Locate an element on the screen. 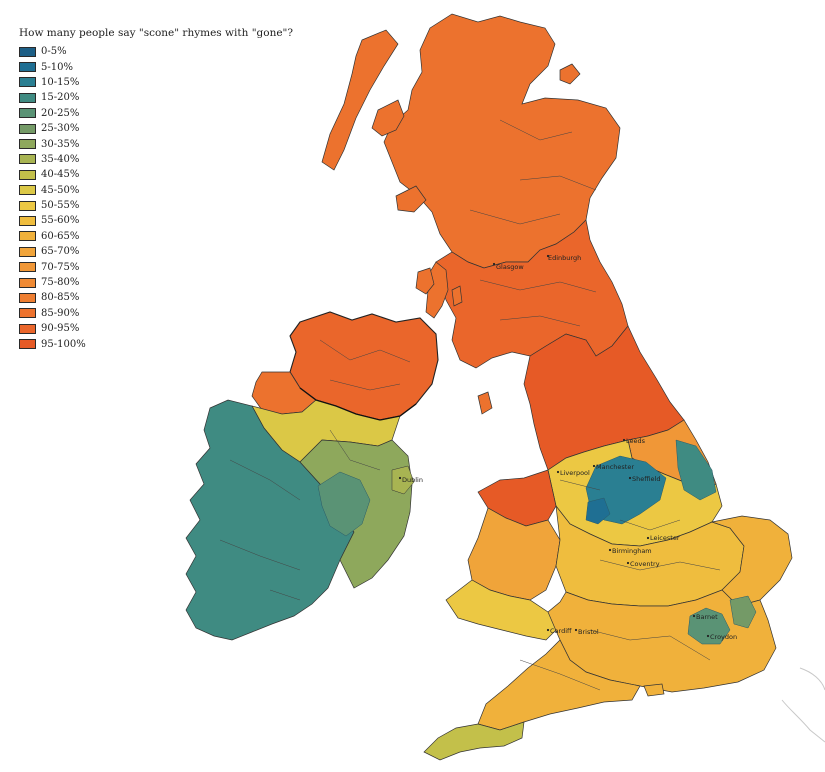 The height and width of the screenshot is (772, 825). legend-label: 25-30% is located at coordinates (60, 129).